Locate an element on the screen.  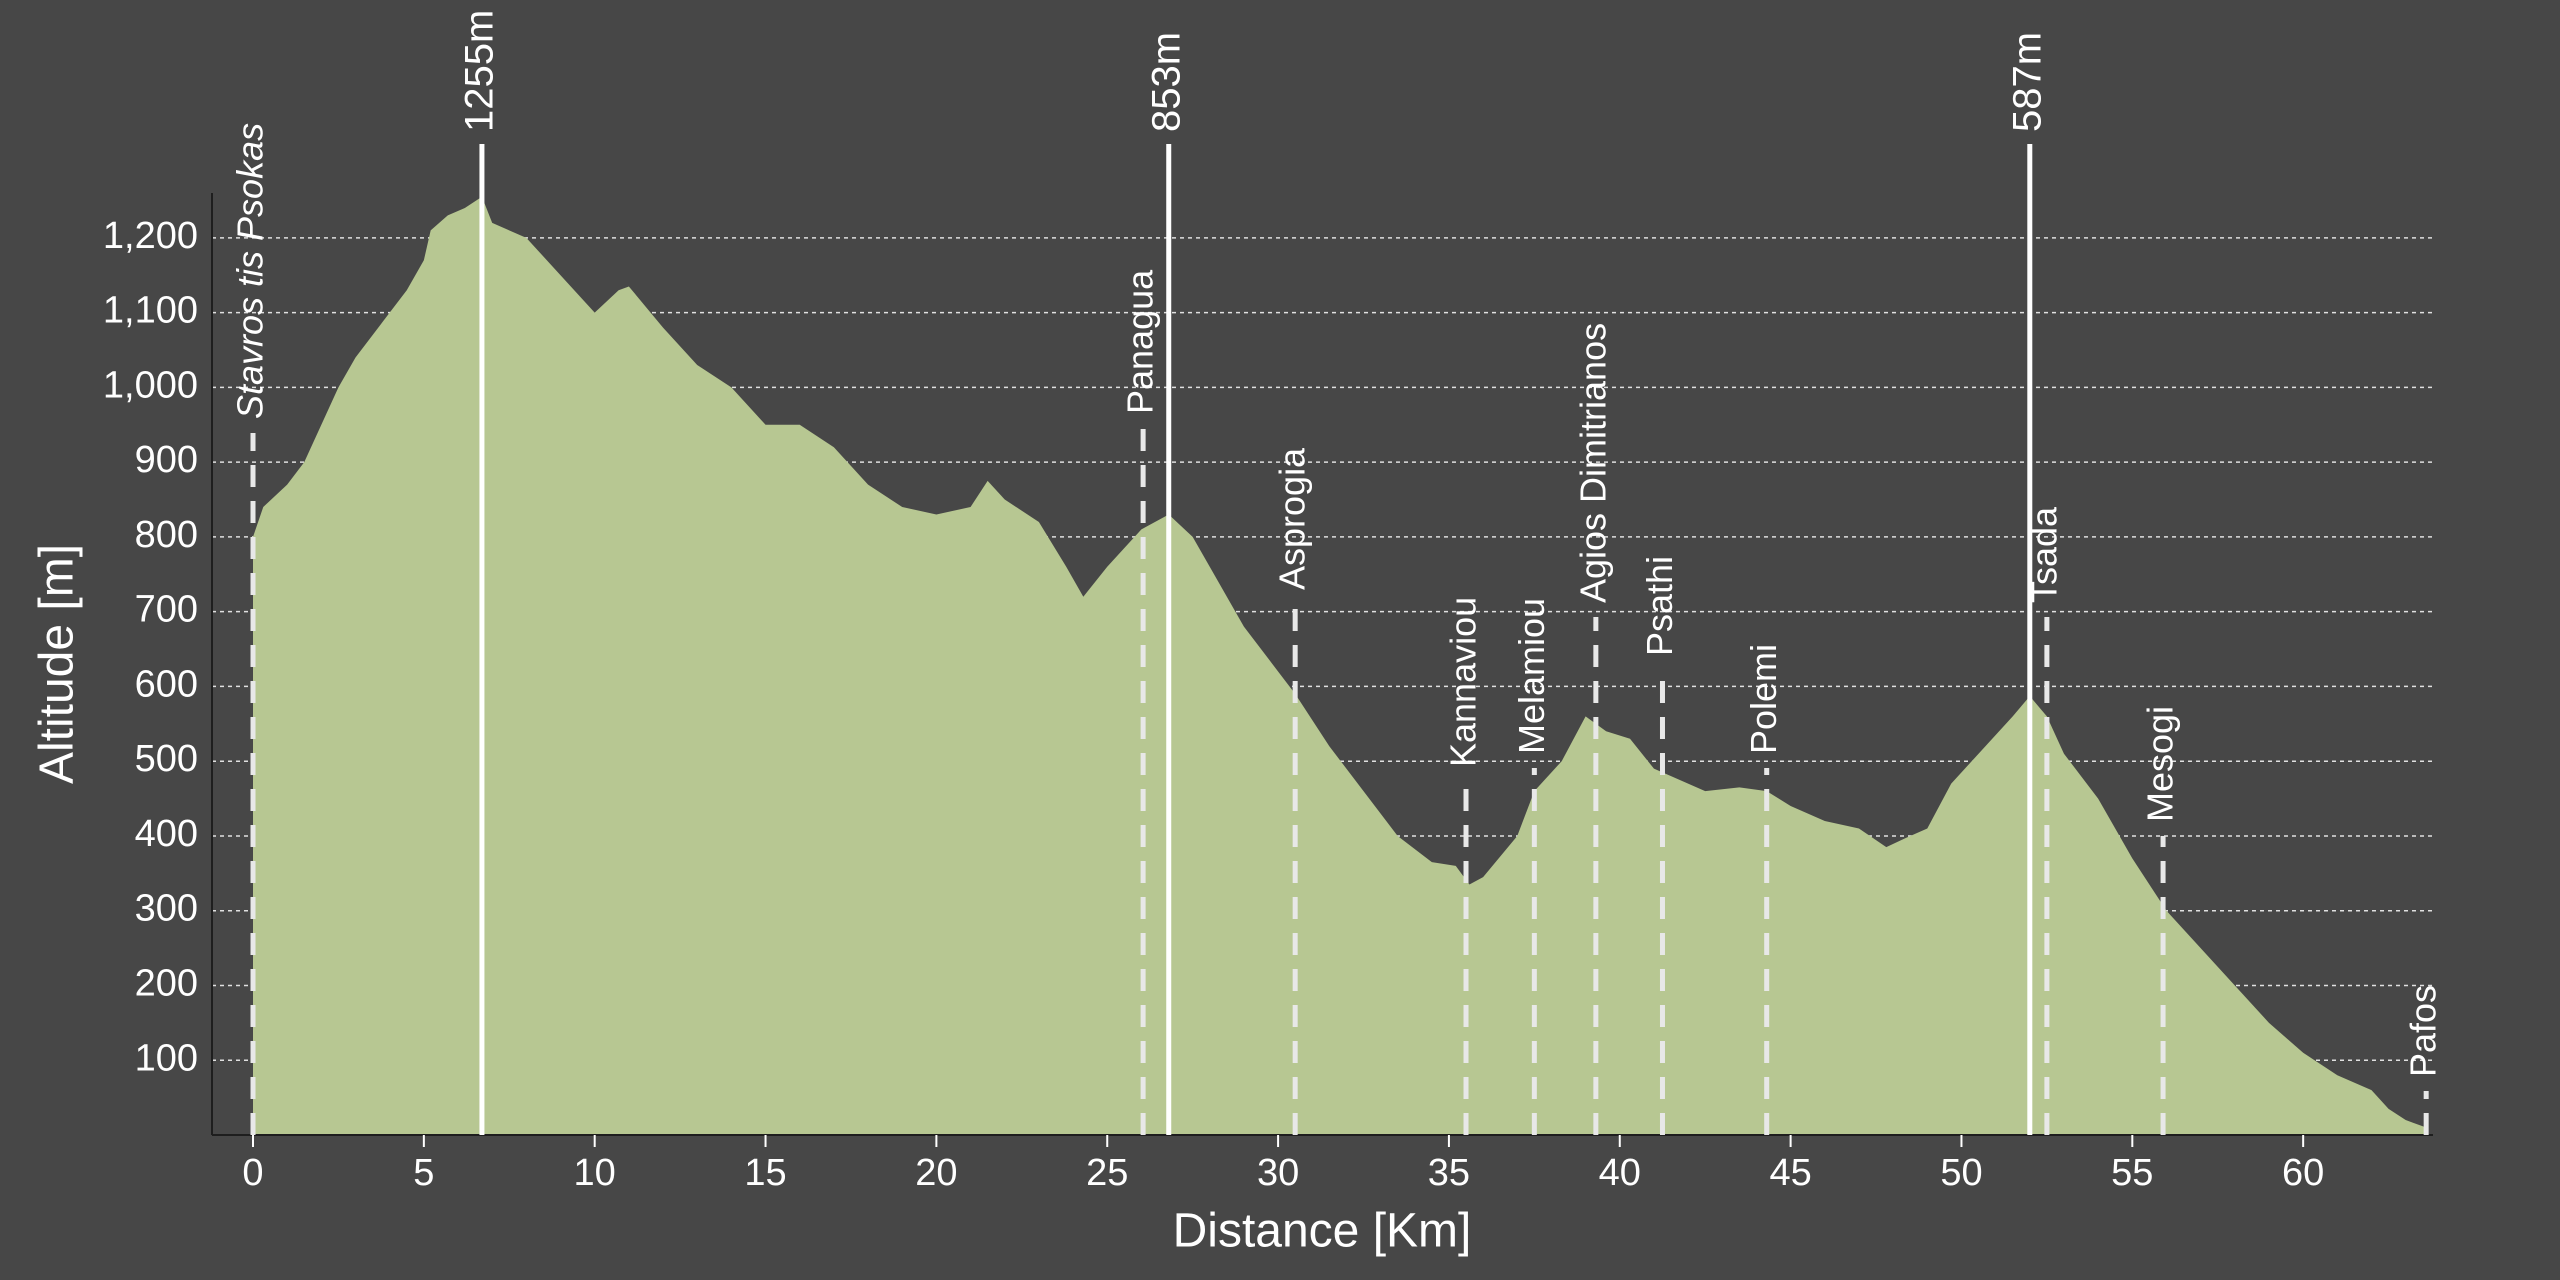
x-axis-title: Distance [Km] is located at coordinates (1322, 1231).